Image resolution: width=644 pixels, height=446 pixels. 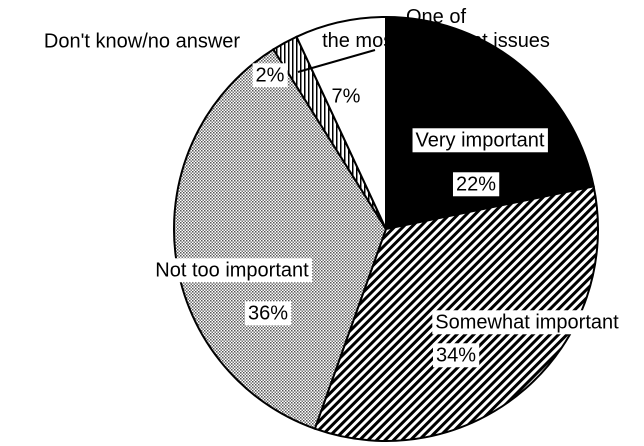 I want to click on value-label: 36%, so click(x=268, y=313).